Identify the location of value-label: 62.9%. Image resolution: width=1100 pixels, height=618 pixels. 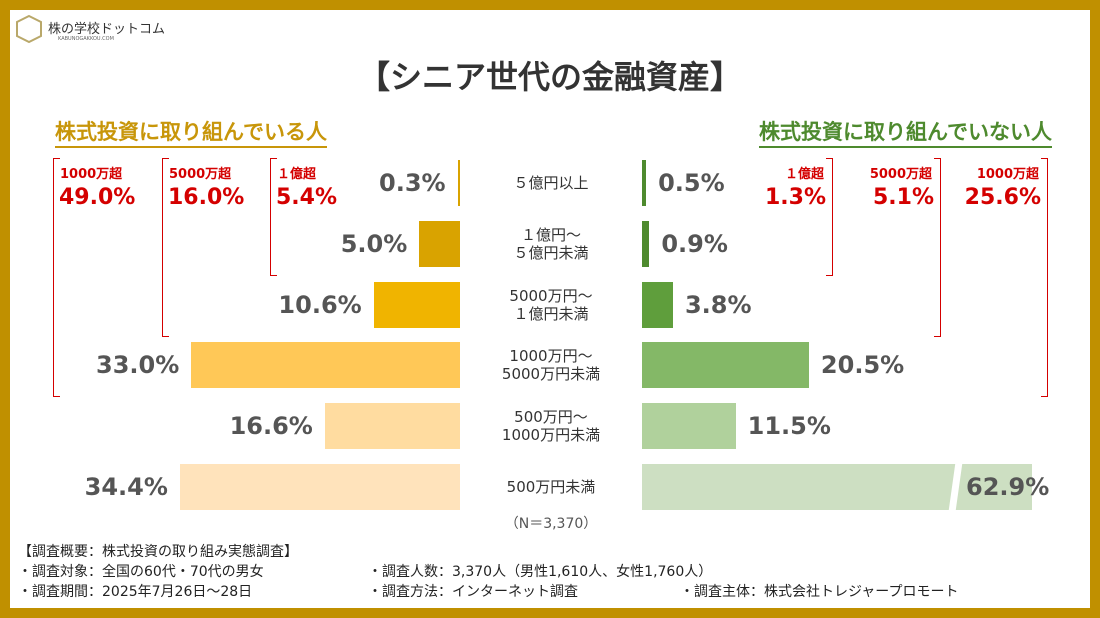
(1008, 487).